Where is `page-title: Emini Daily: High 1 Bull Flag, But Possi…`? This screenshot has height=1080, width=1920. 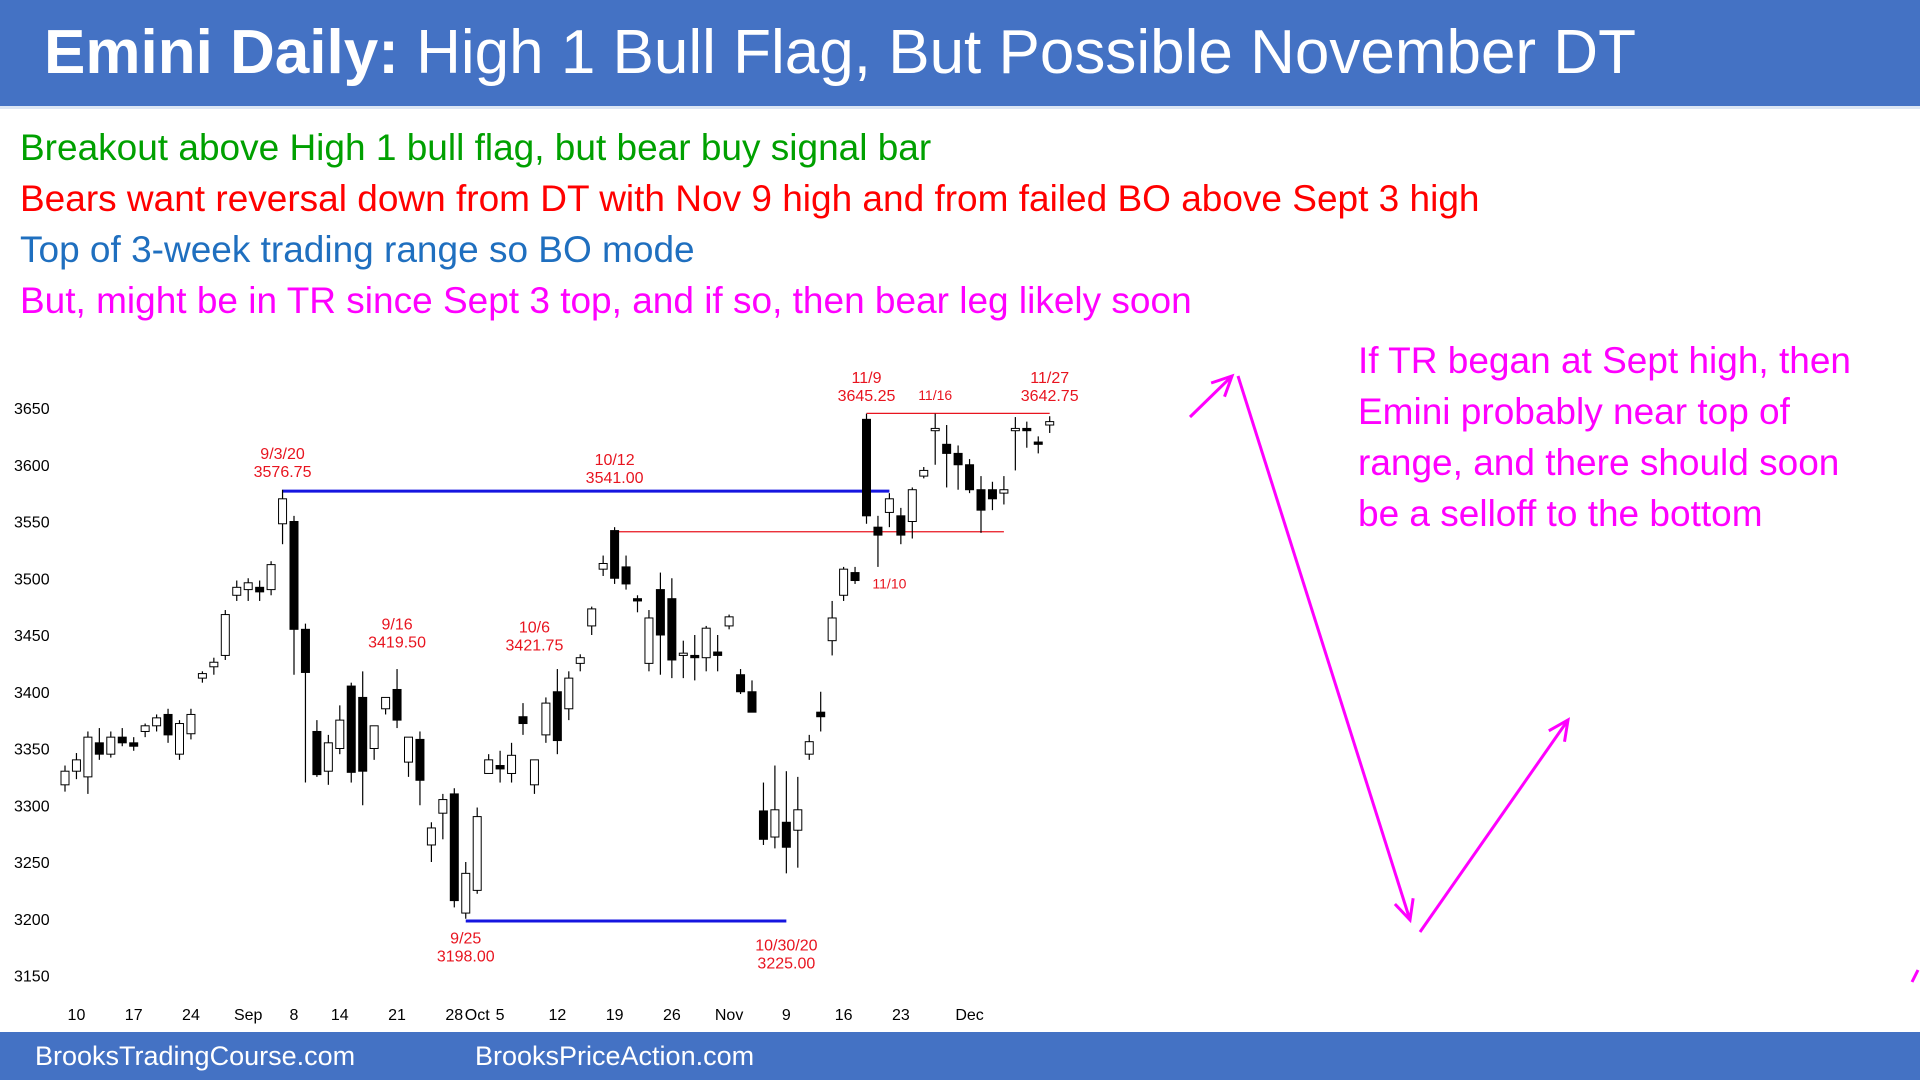 page-title: Emini Daily: High 1 Bull Flag, But Possi… is located at coordinates (840, 53).